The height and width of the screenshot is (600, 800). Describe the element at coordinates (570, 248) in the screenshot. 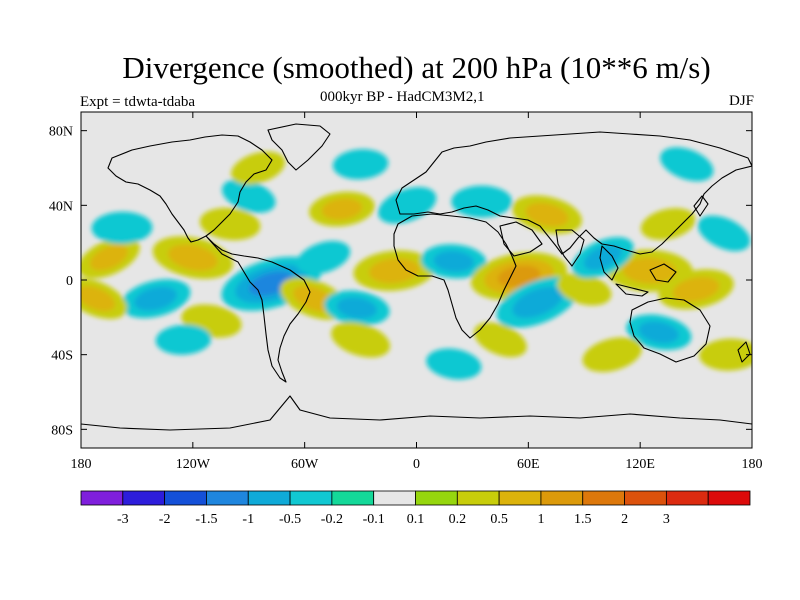

I see `coast-india` at that location.